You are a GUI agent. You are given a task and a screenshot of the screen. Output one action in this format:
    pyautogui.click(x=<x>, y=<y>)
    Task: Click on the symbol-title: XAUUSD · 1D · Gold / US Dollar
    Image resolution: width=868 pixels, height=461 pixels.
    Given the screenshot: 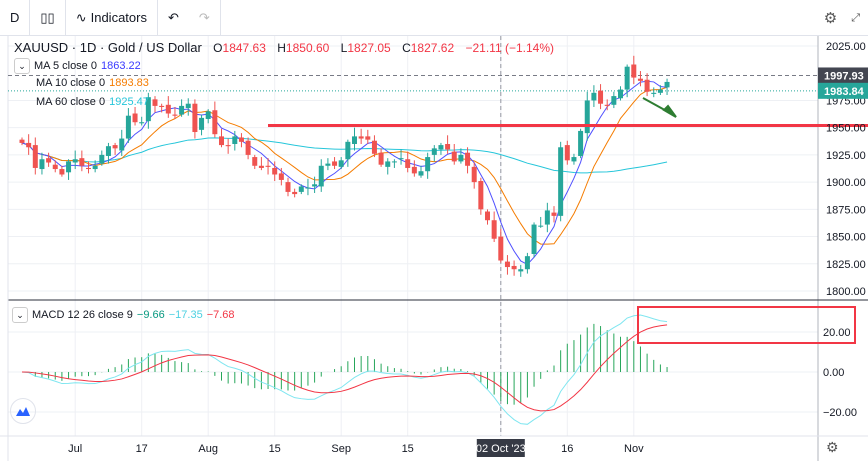 What is the action you would take?
    pyautogui.click(x=108, y=47)
    